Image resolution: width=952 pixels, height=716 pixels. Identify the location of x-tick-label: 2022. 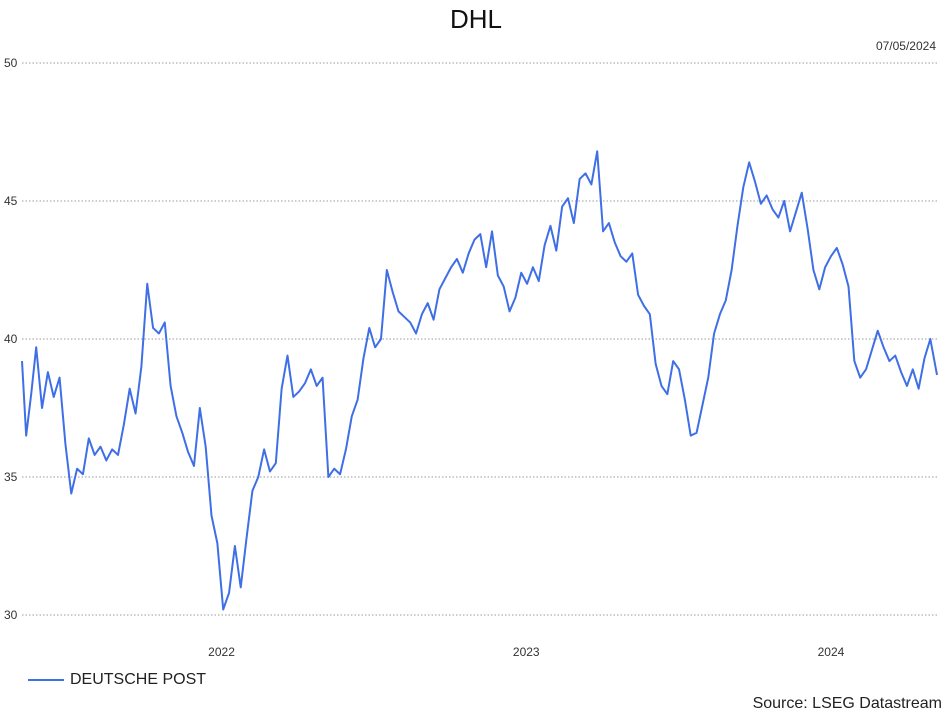
(221, 652).